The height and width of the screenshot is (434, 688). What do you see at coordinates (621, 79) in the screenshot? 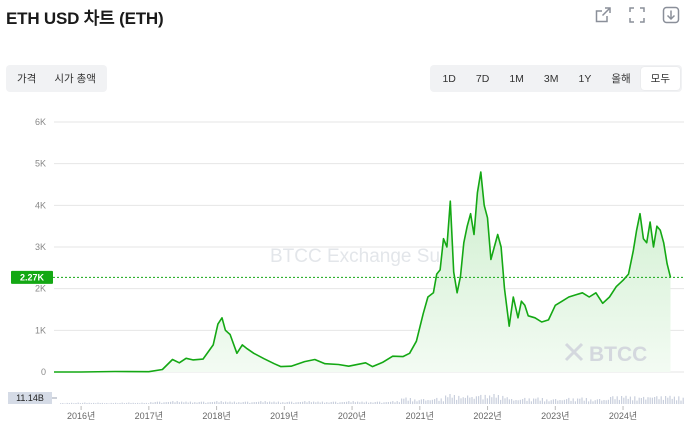
I see `range-ytd: 올해` at bounding box center [621, 79].